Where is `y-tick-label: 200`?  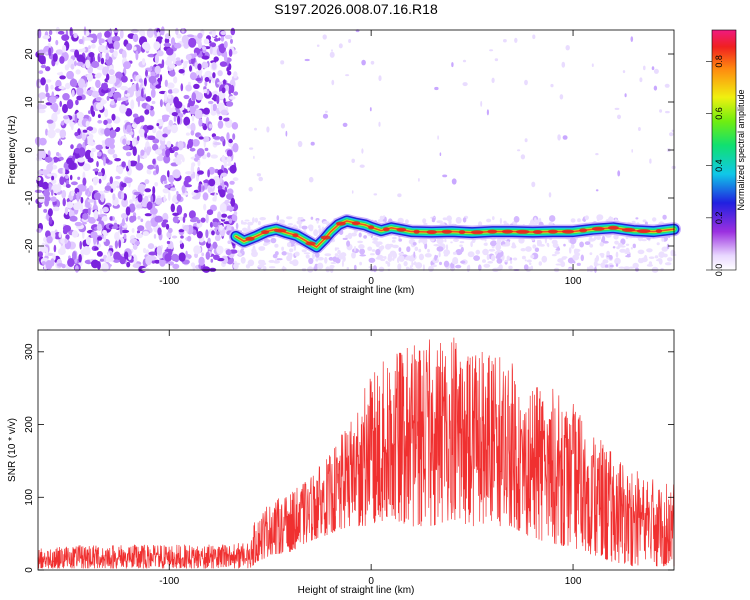
y-tick-label: 200 is located at coordinates (29, 424).